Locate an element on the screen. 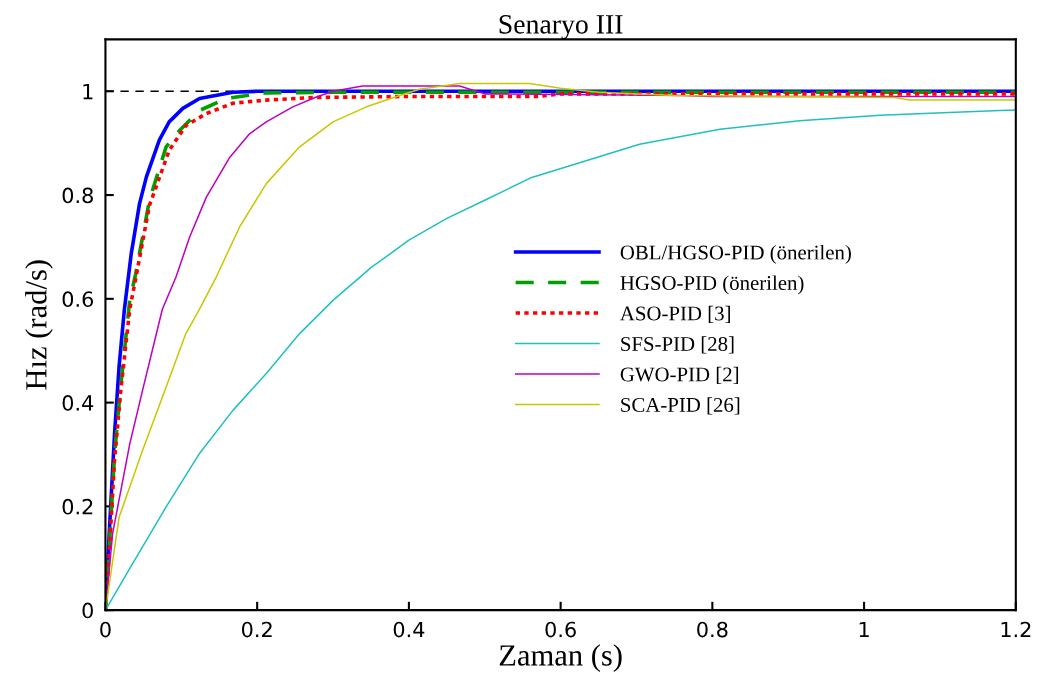 The width and height of the screenshot is (1044, 691). y-axis-title: Hız (rad/s) is located at coordinates (39, 325).